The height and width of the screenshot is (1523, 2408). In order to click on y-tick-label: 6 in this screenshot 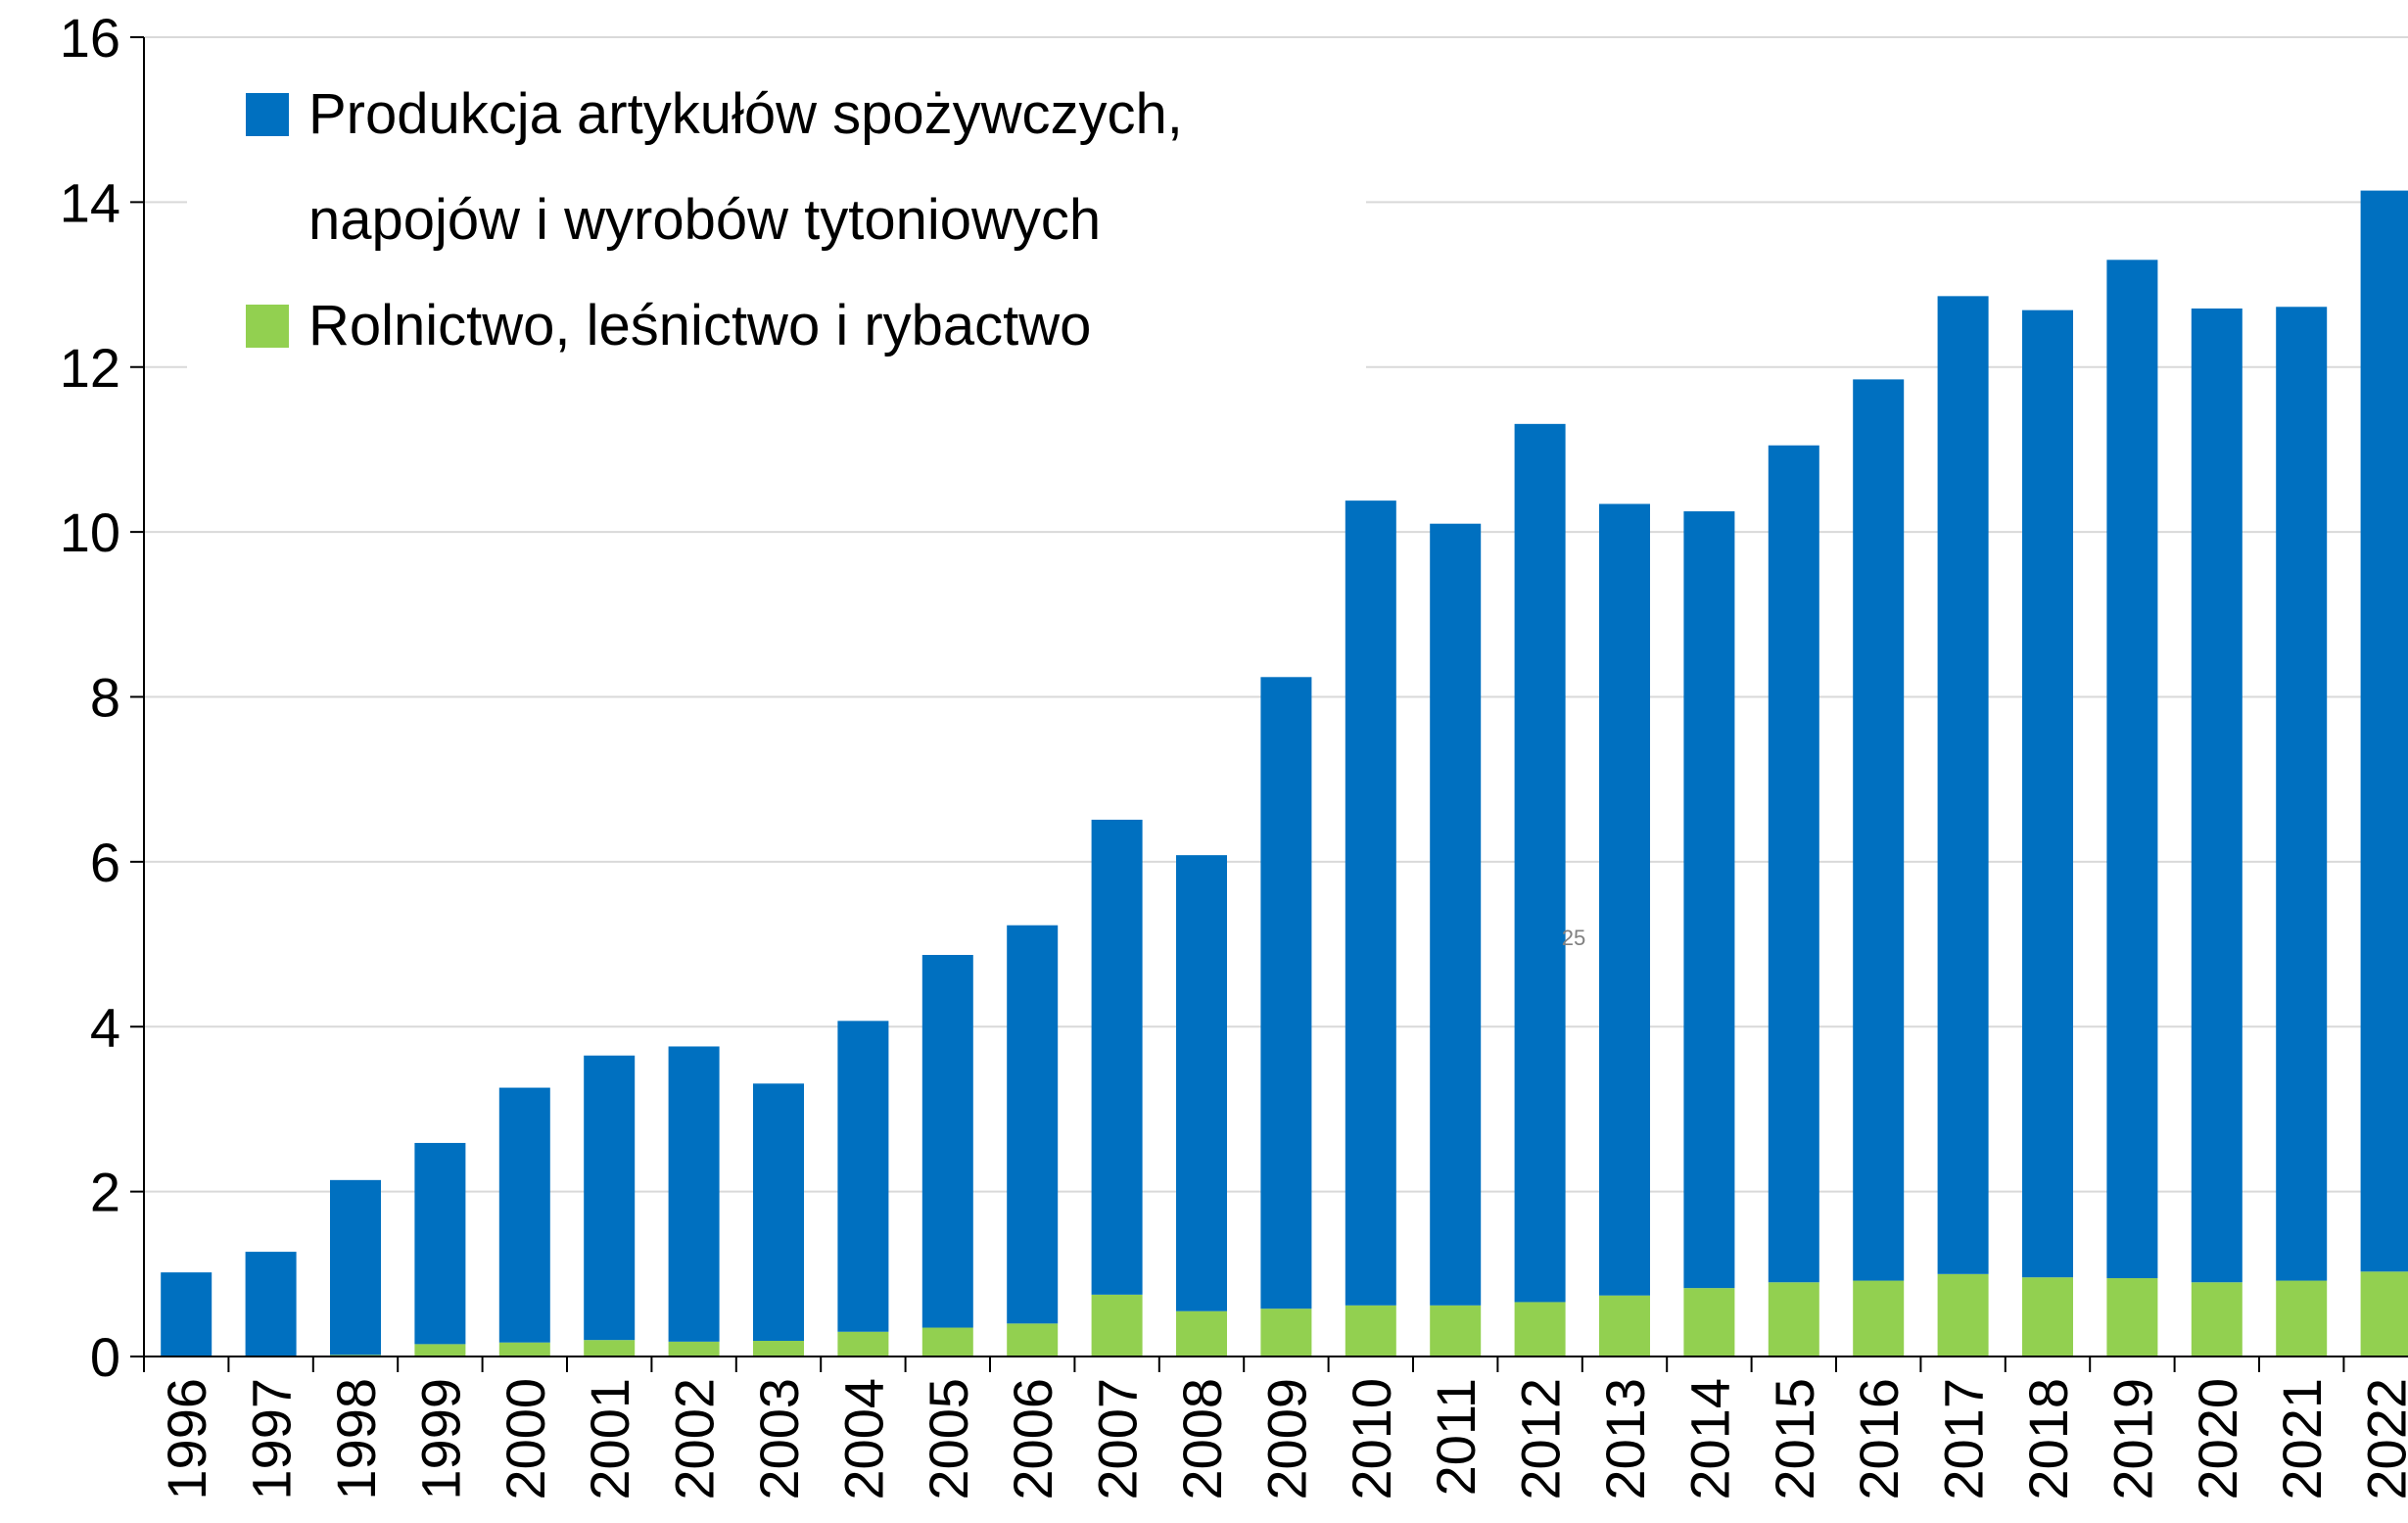, I will do `click(105, 862)`.